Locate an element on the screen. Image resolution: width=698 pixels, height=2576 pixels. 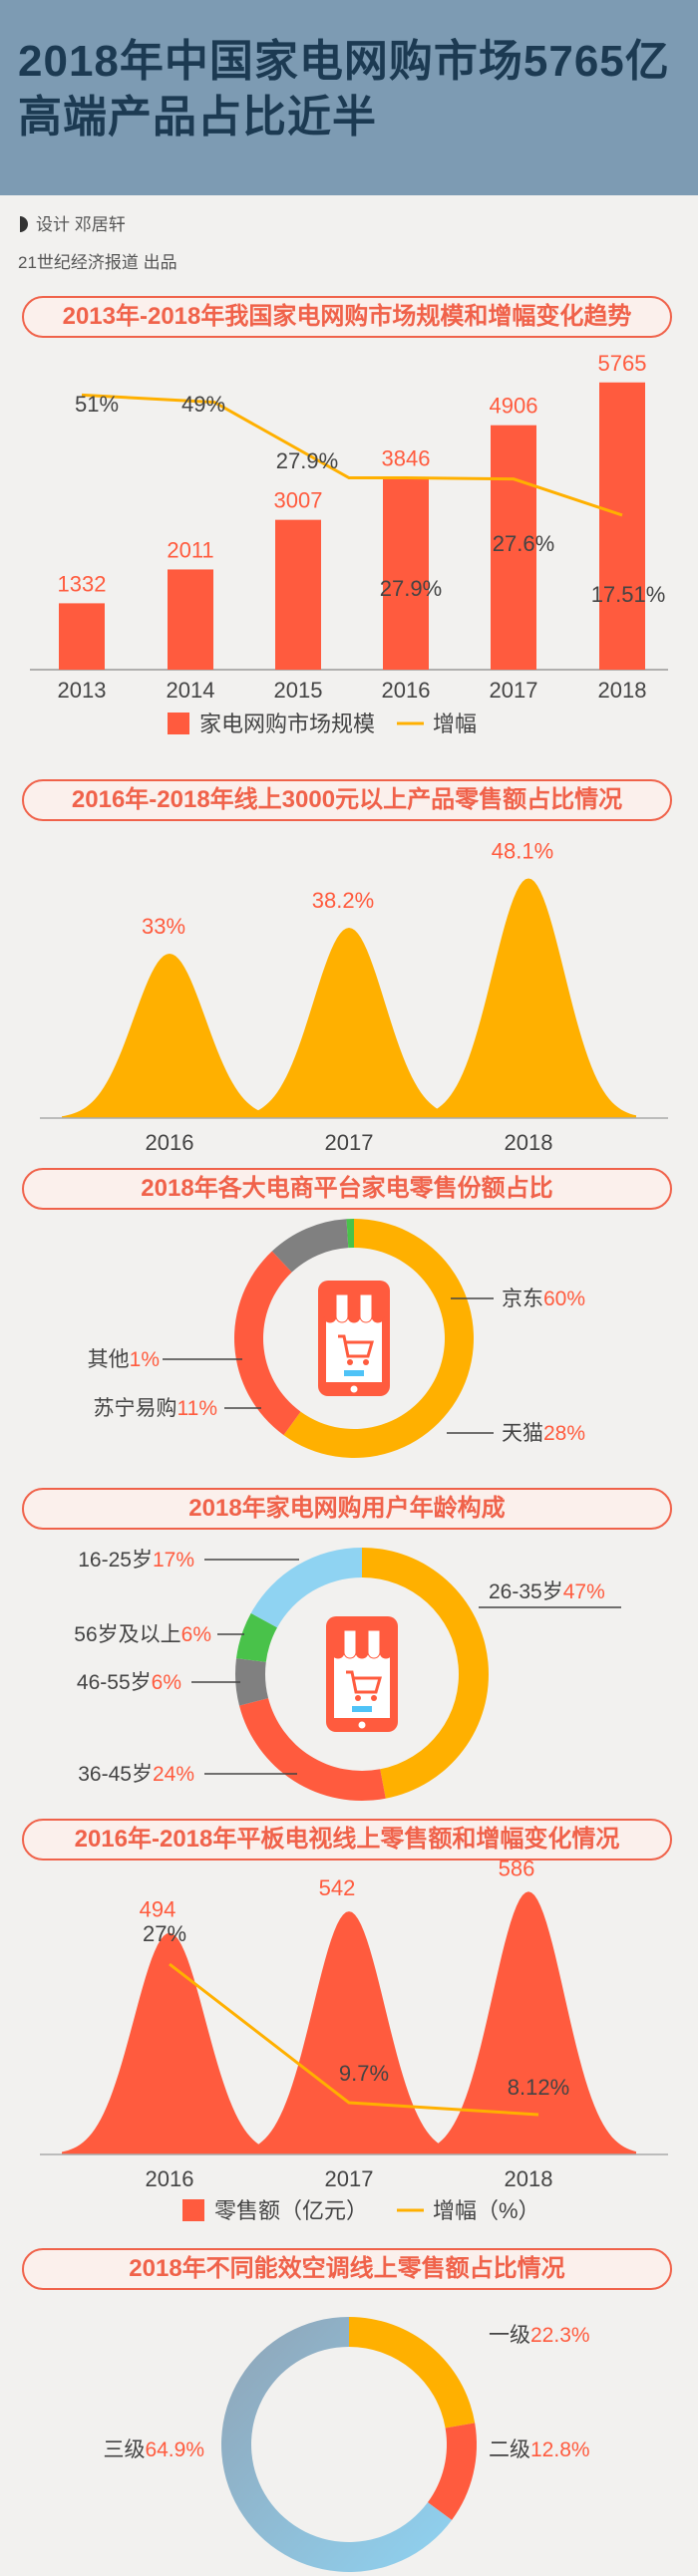
x-tick-2013: 2013 is located at coordinates (82, 690).